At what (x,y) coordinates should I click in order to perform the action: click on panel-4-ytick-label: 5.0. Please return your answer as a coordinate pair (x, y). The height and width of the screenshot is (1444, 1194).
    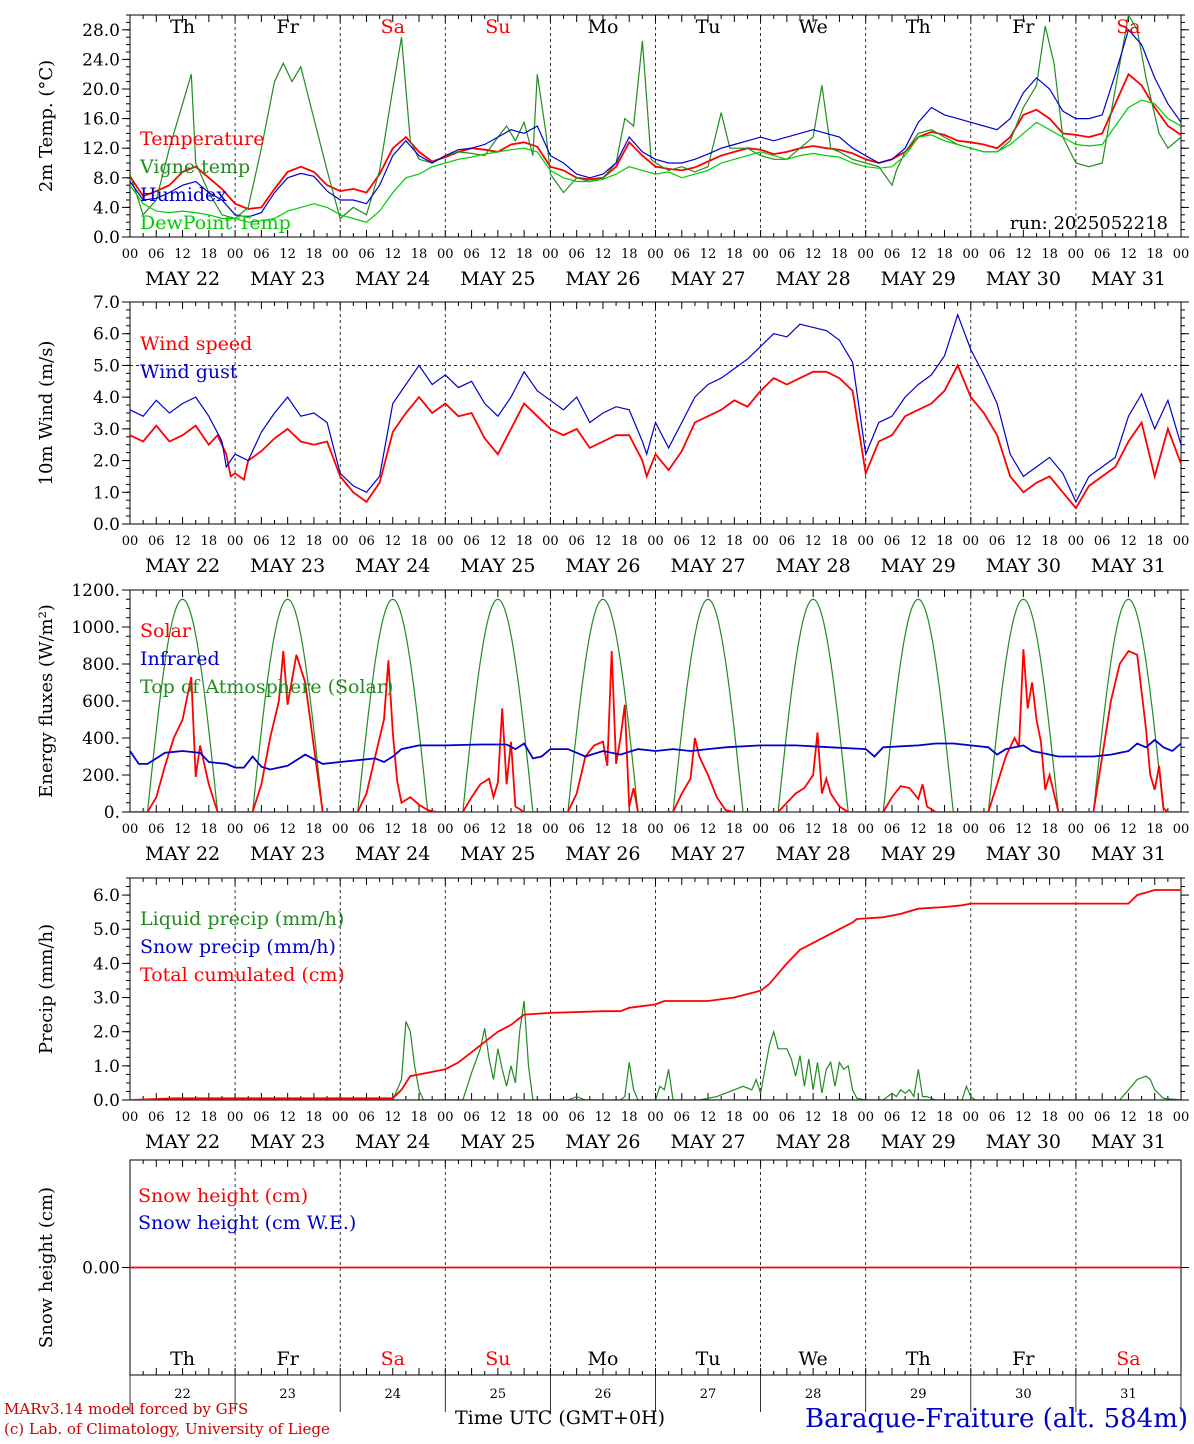
    Looking at the image, I should click on (106, 930).